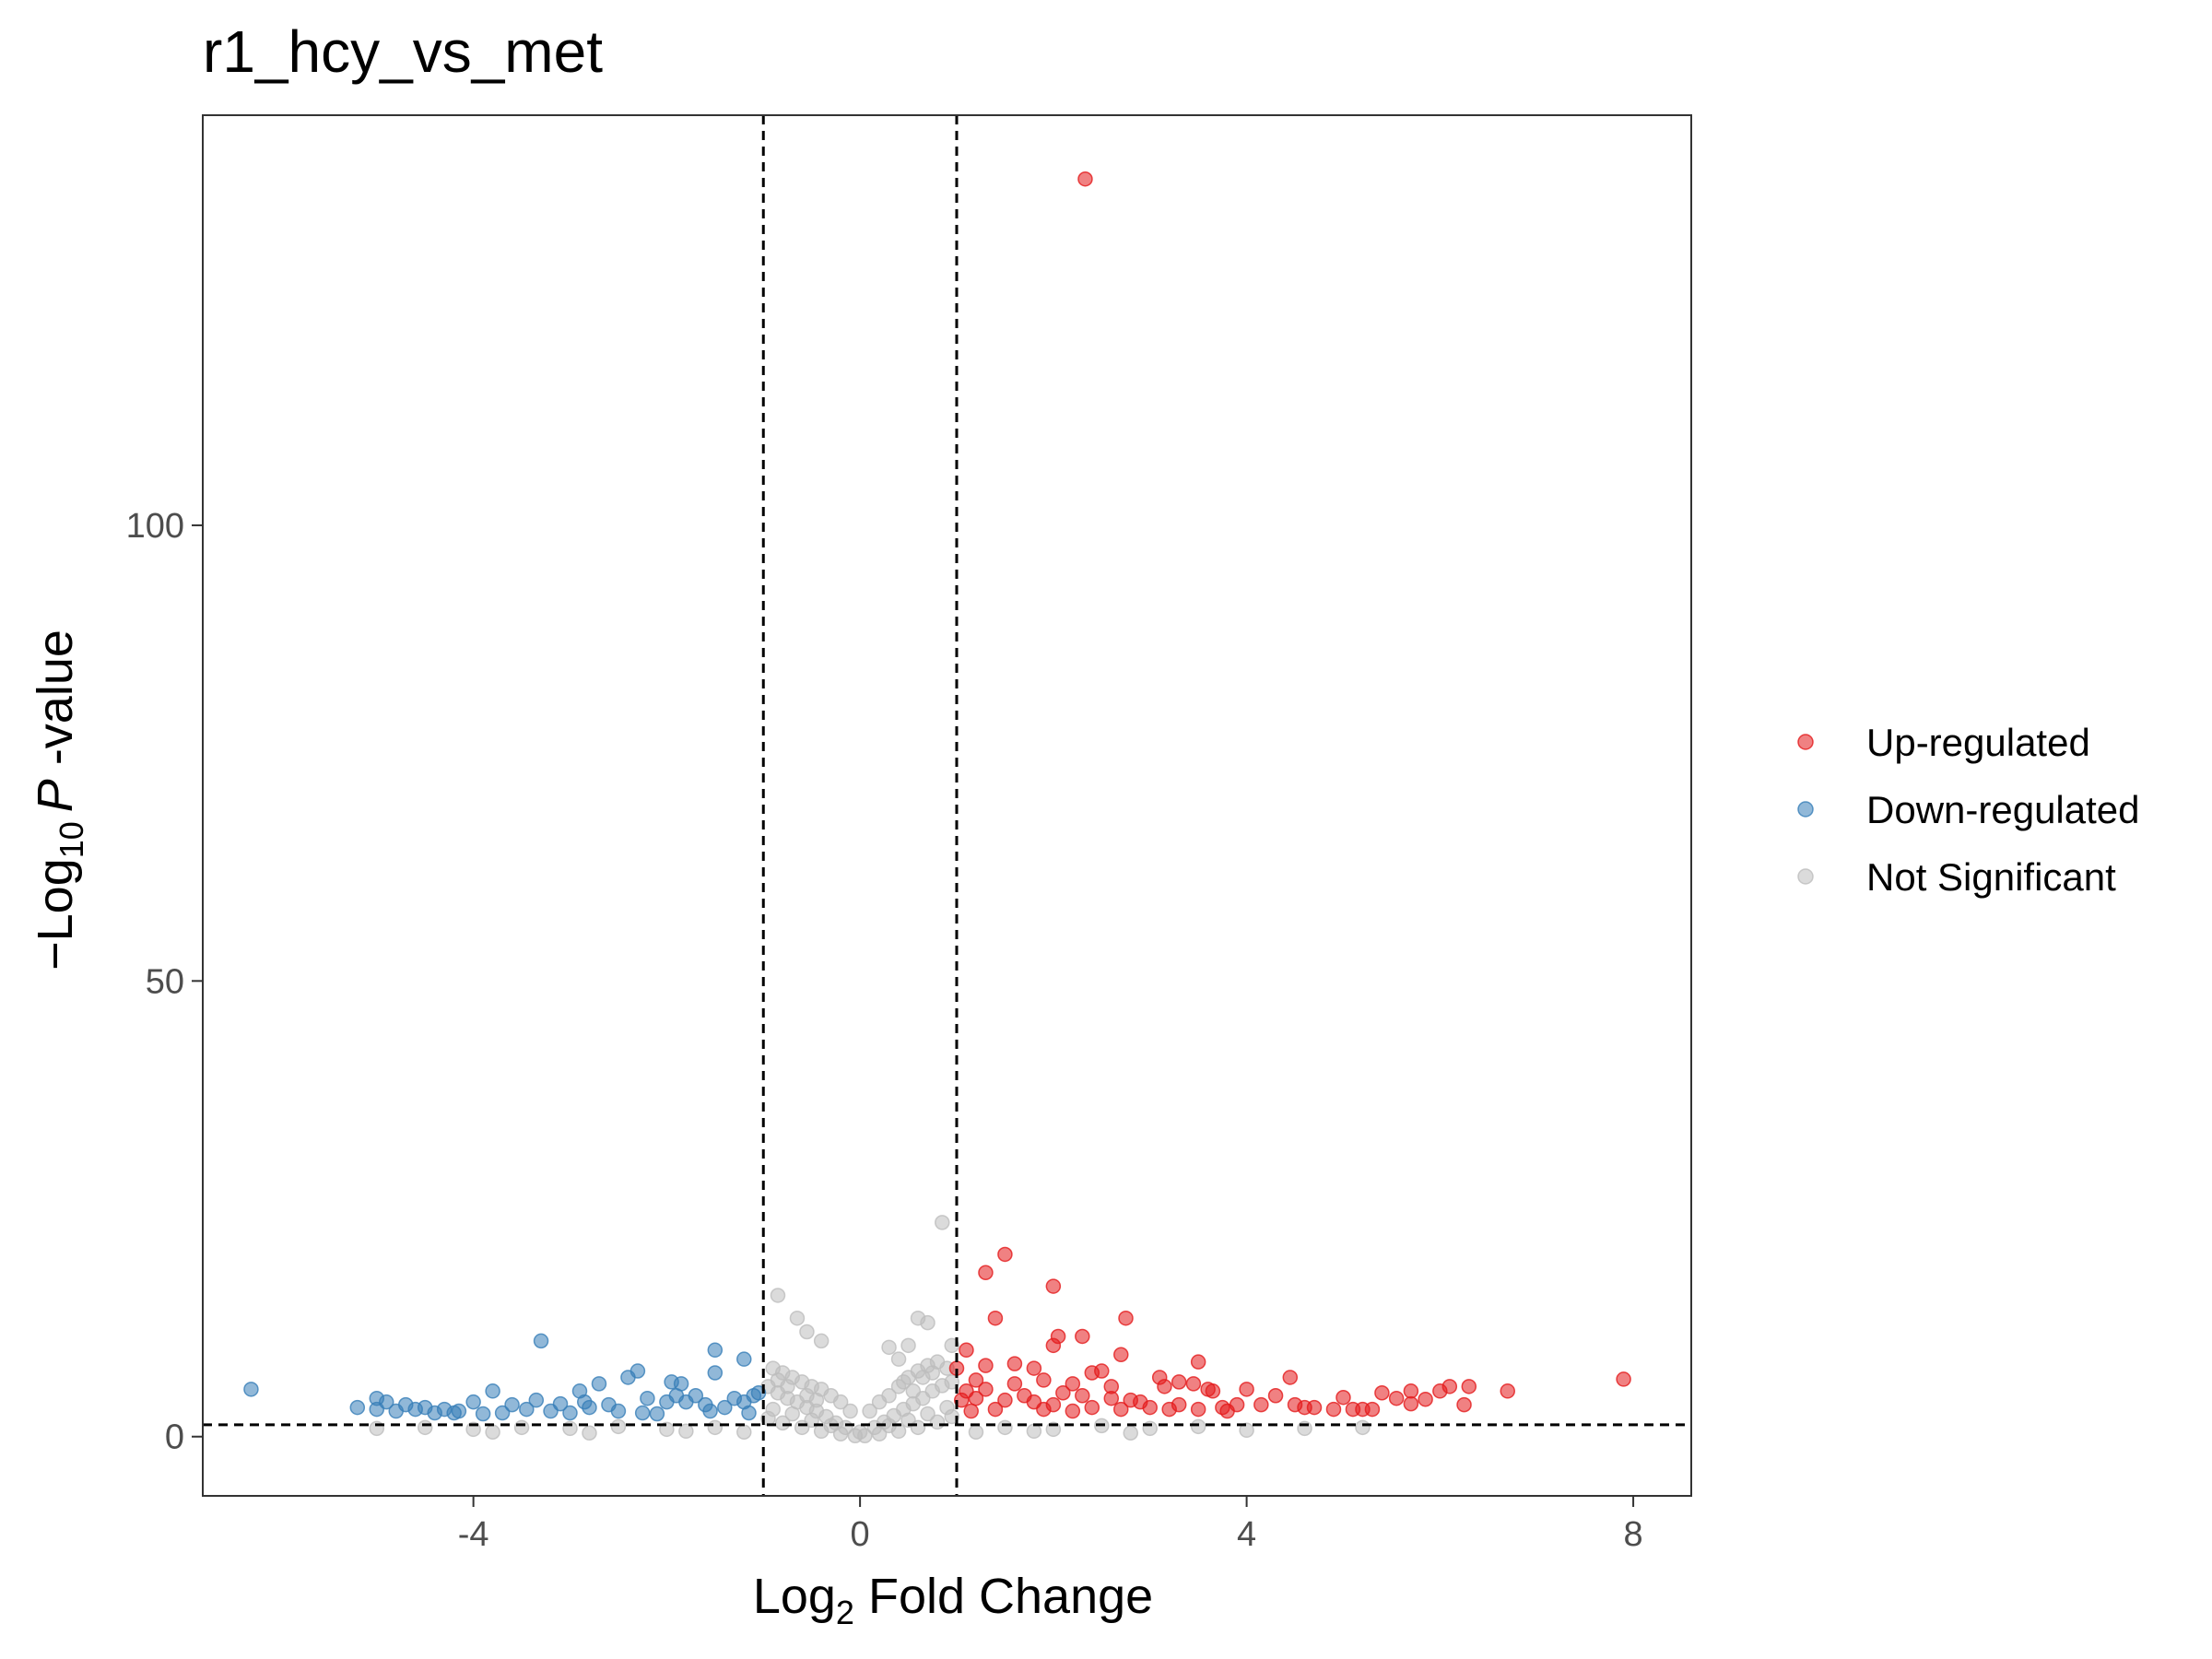  Describe the element at coordinates (403, 51) in the screenshot. I see `chart-title: r1_hcy_vs_met` at that location.